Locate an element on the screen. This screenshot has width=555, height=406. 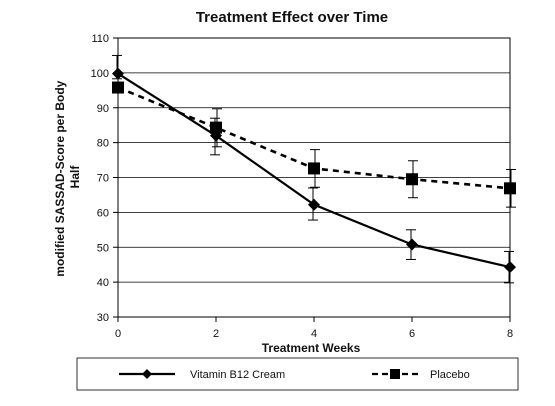
y-tick-label-60: 60 is located at coordinates (103, 213).